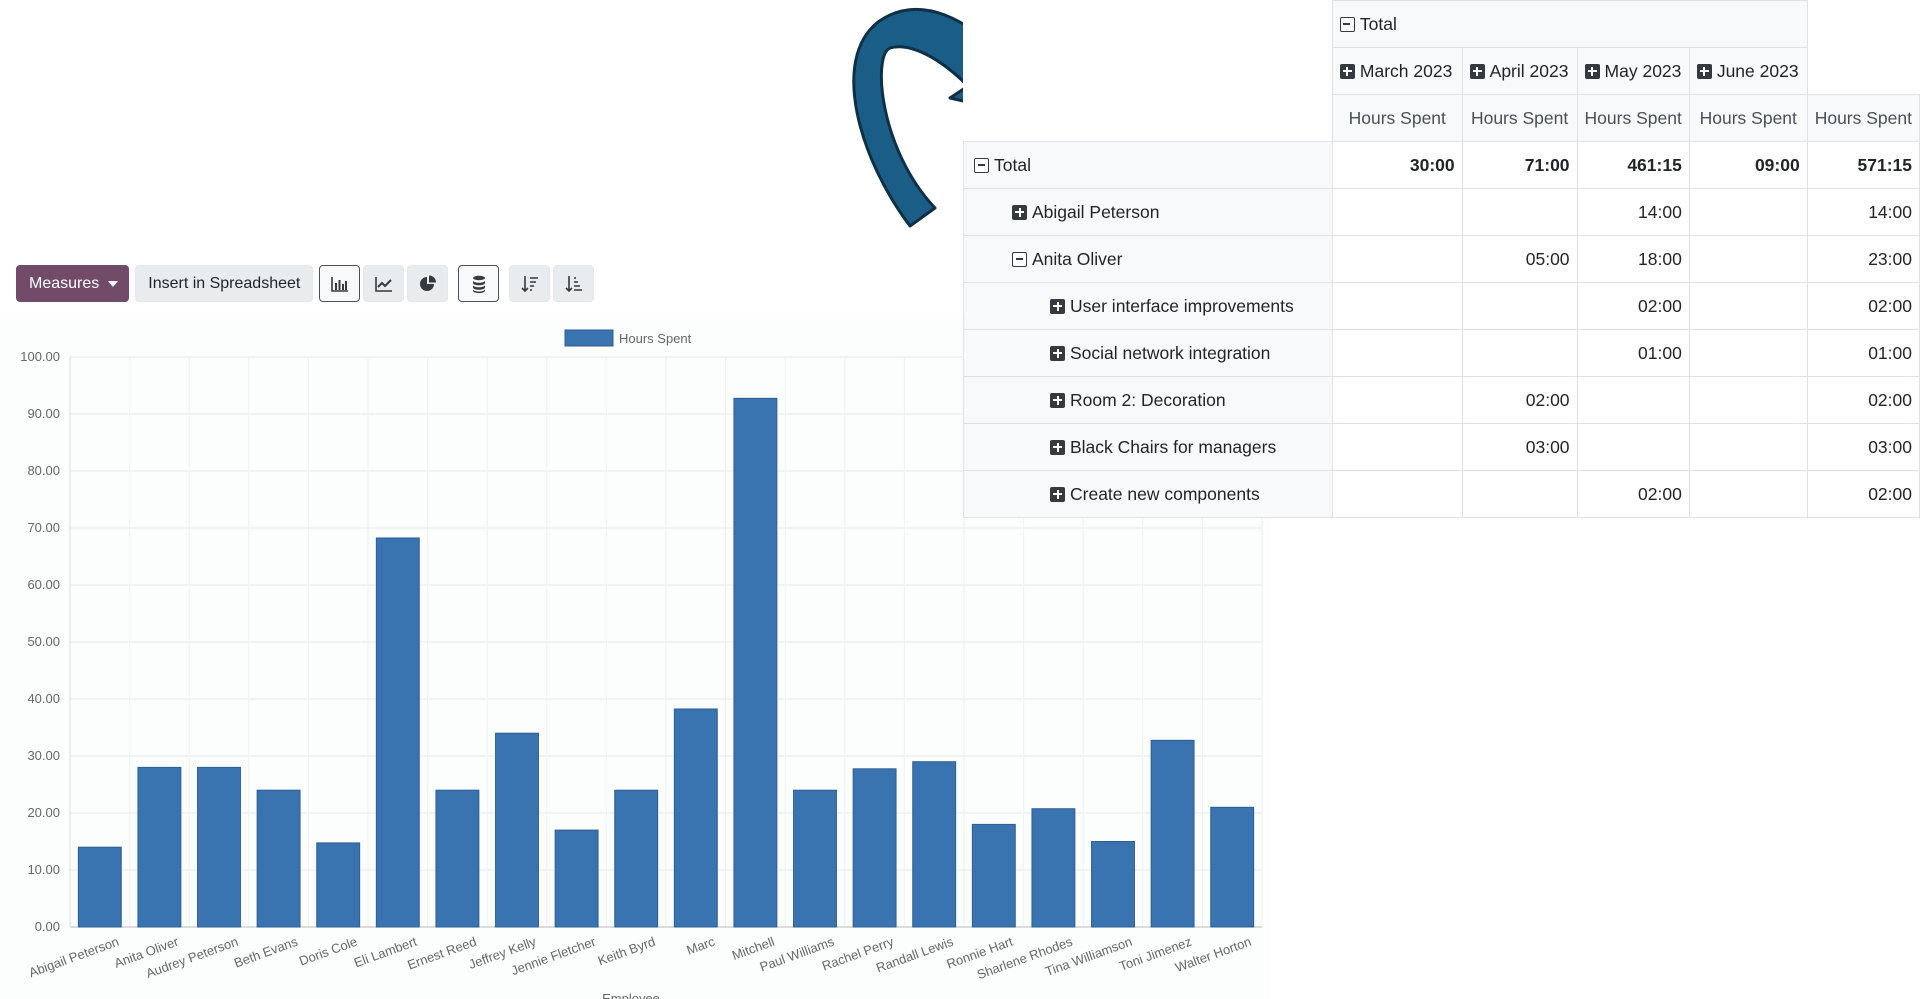 The width and height of the screenshot is (1920, 999). I want to click on legend-swatch, so click(589, 338).